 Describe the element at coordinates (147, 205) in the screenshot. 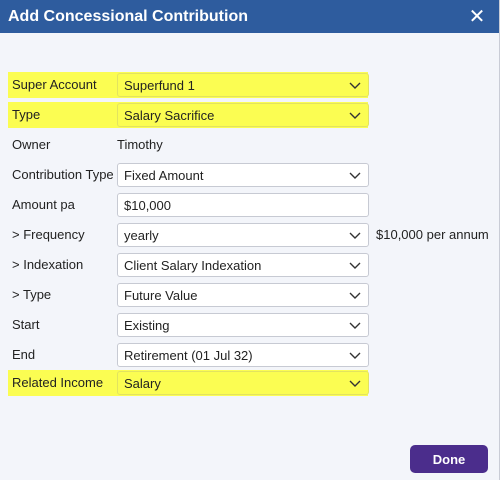

I see `amount-pa-value: $10,000` at that location.